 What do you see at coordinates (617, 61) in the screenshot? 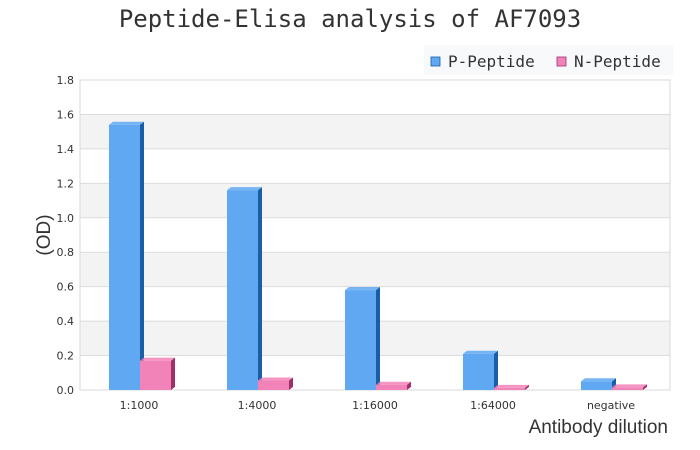
I see `legend-label: N-Peptide` at bounding box center [617, 61].